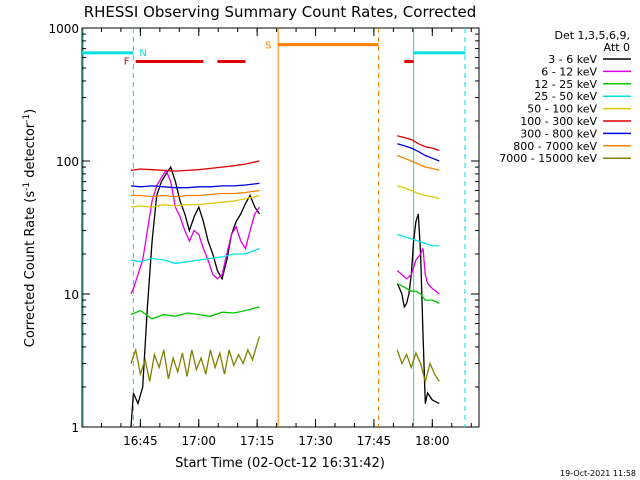  I want to click on y-axis-label-main: Corrected Count Rate (s, so click(30, 269).